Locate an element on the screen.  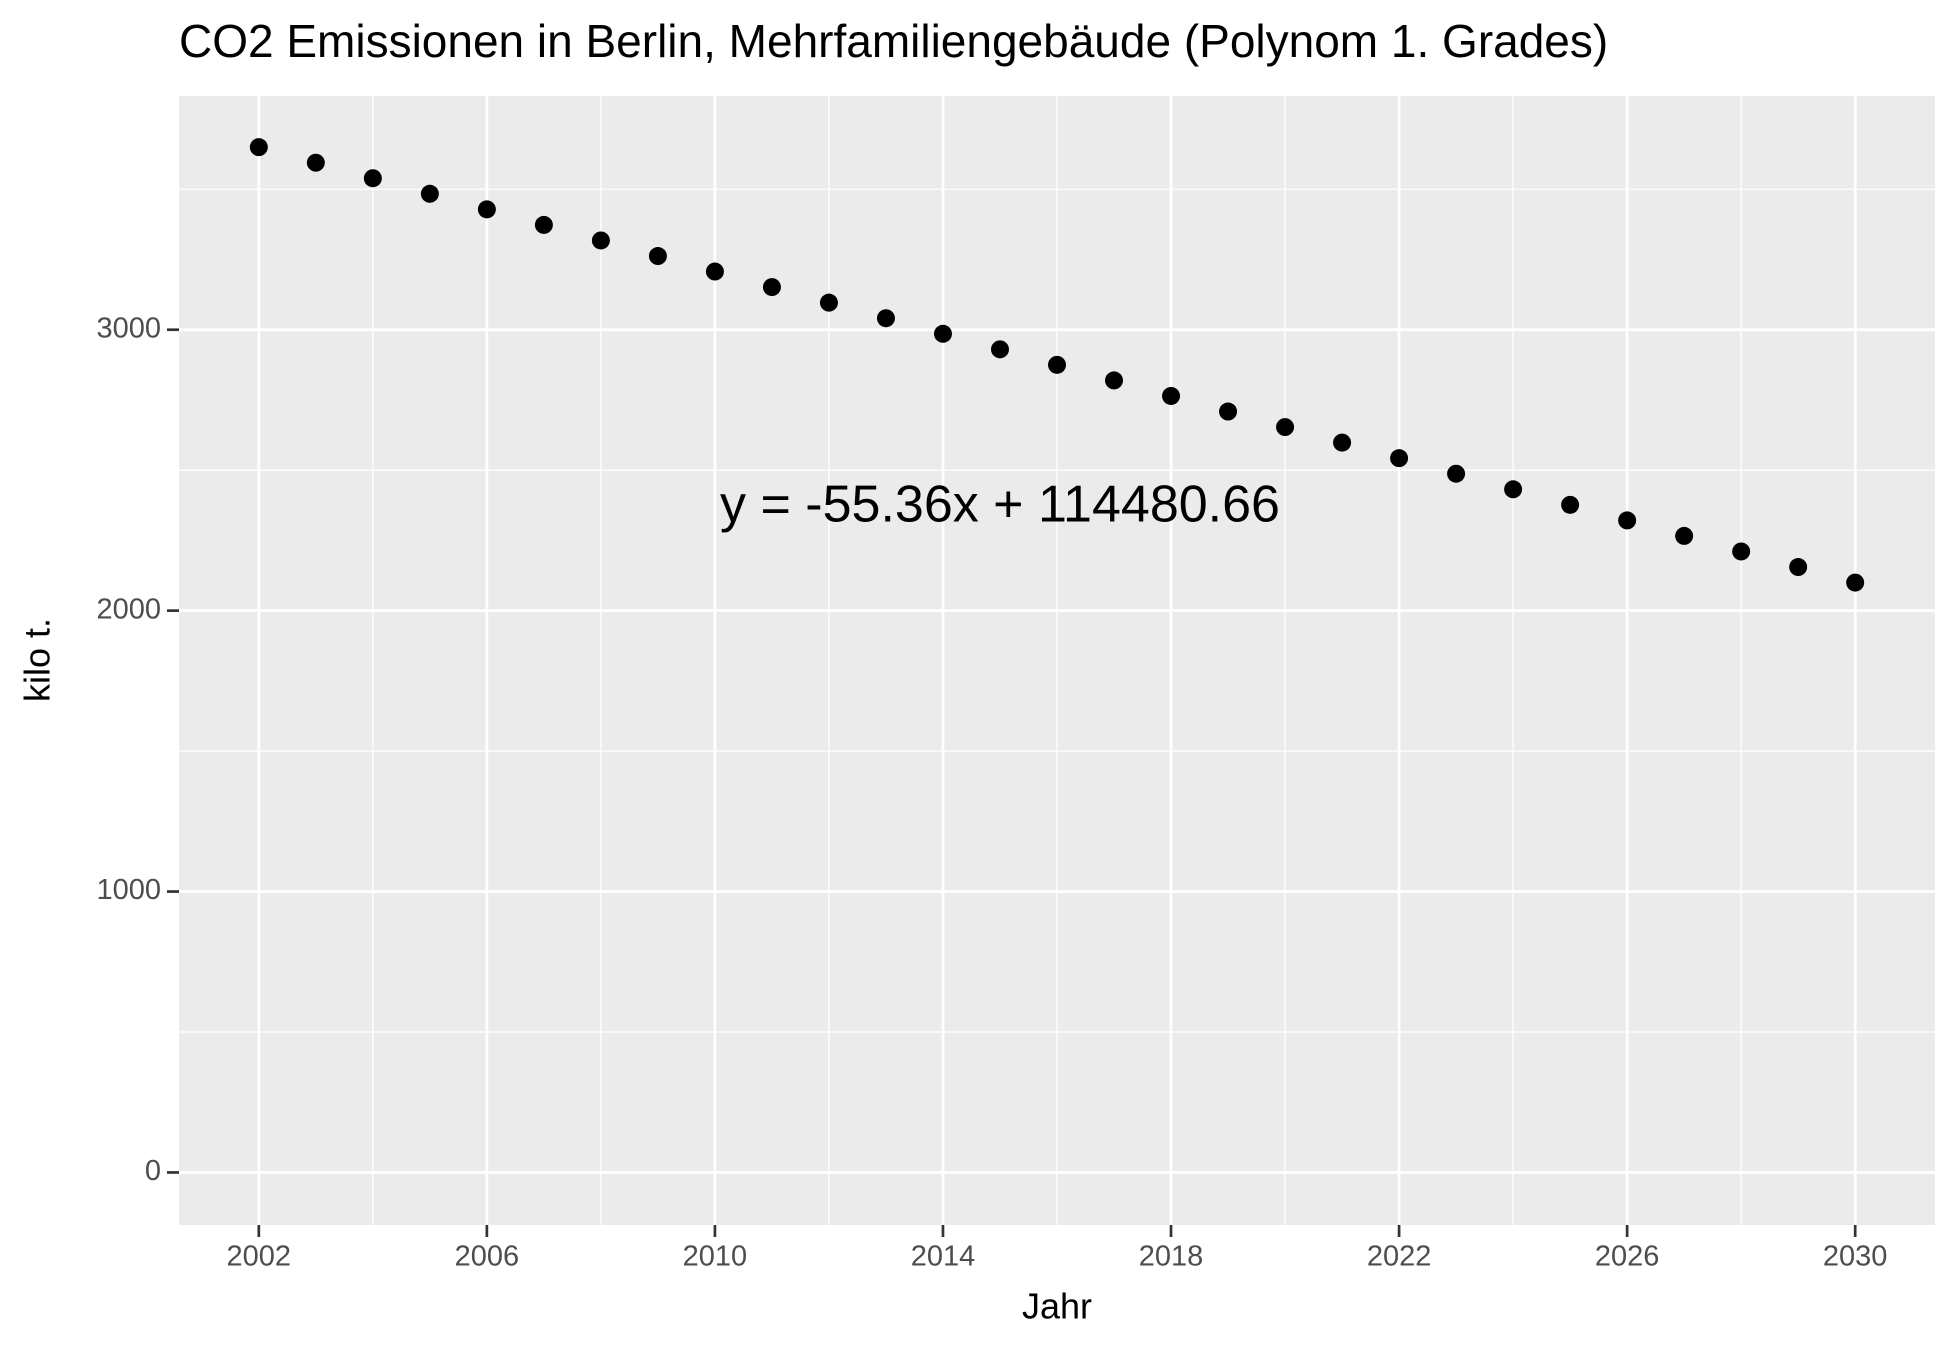
x-tick-label: 2030 is located at coordinates (1855, 1257).